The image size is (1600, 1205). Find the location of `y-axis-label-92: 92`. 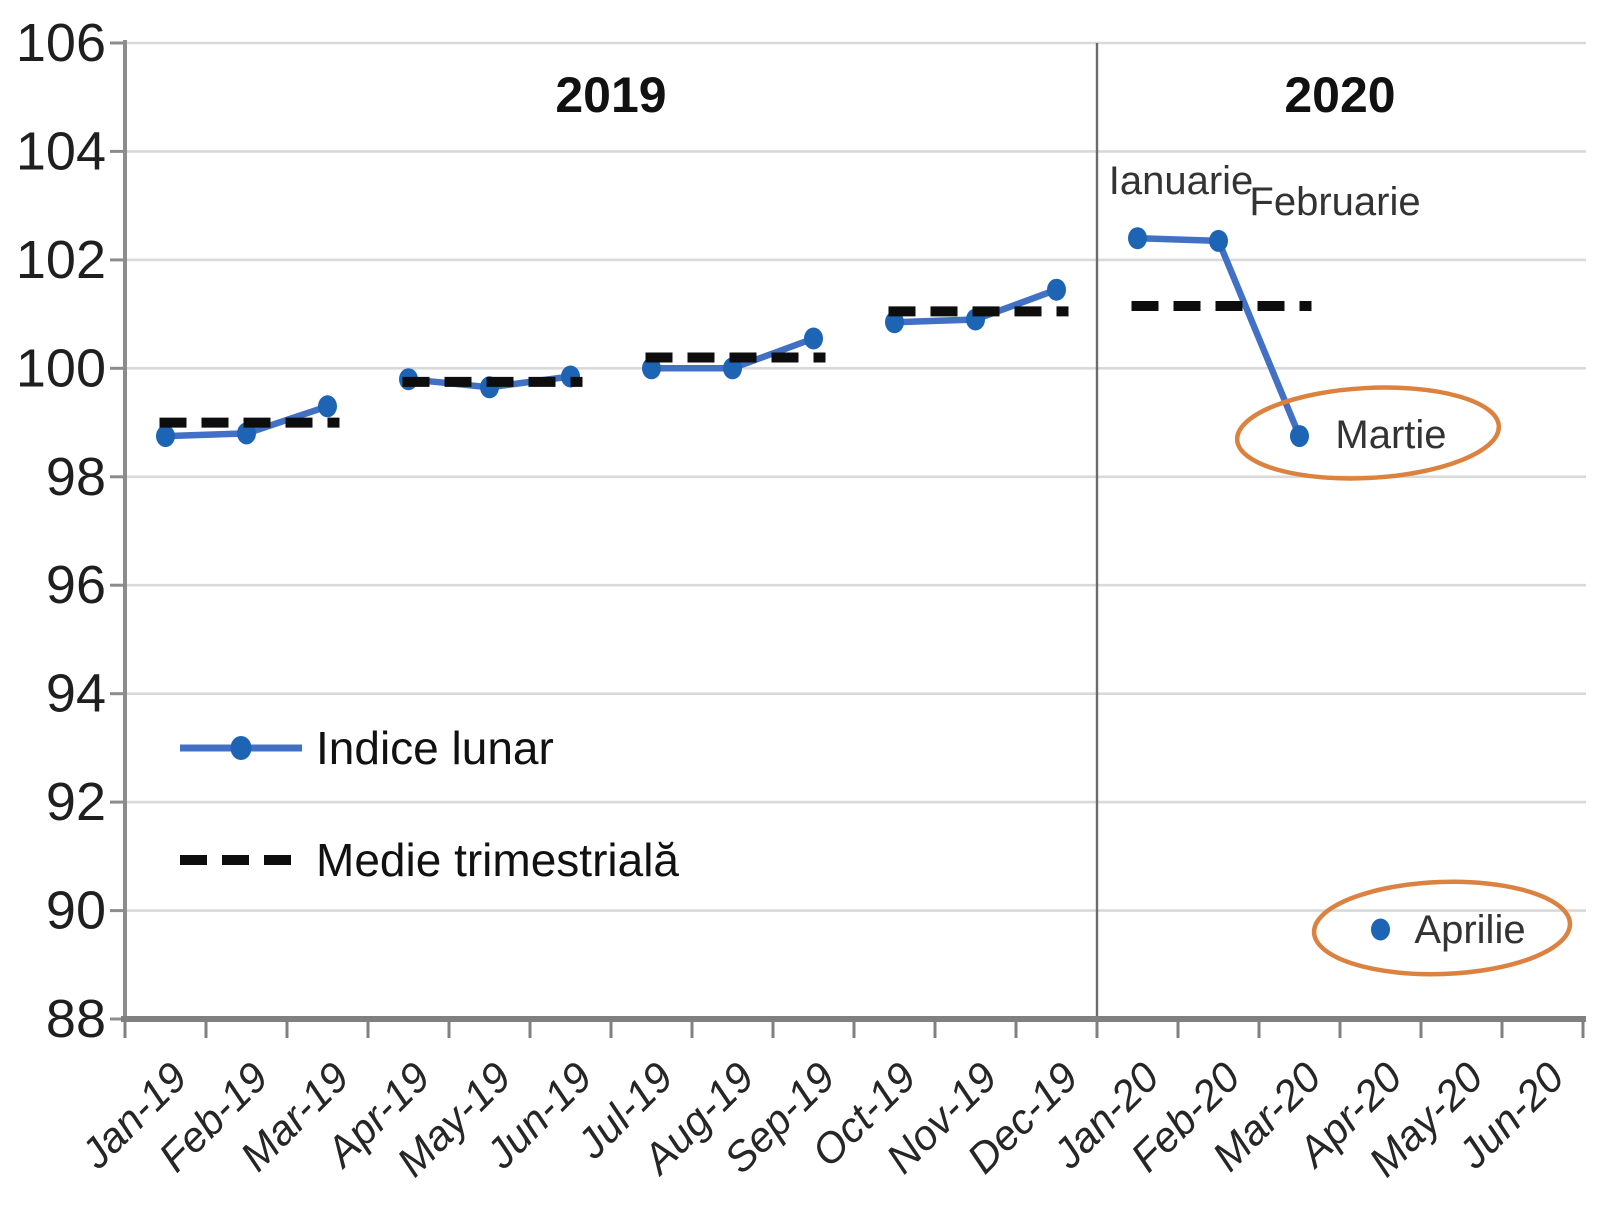

y-axis-label-92: 92 is located at coordinates (76, 802).